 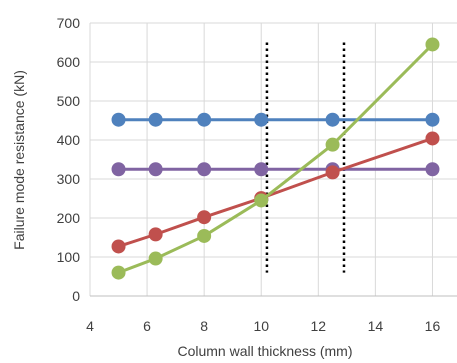 What do you see at coordinates (19, 160) in the screenshot?
I see `y-axis-title: Failure mode resistance (kN)` at bounding box center [19, 160].